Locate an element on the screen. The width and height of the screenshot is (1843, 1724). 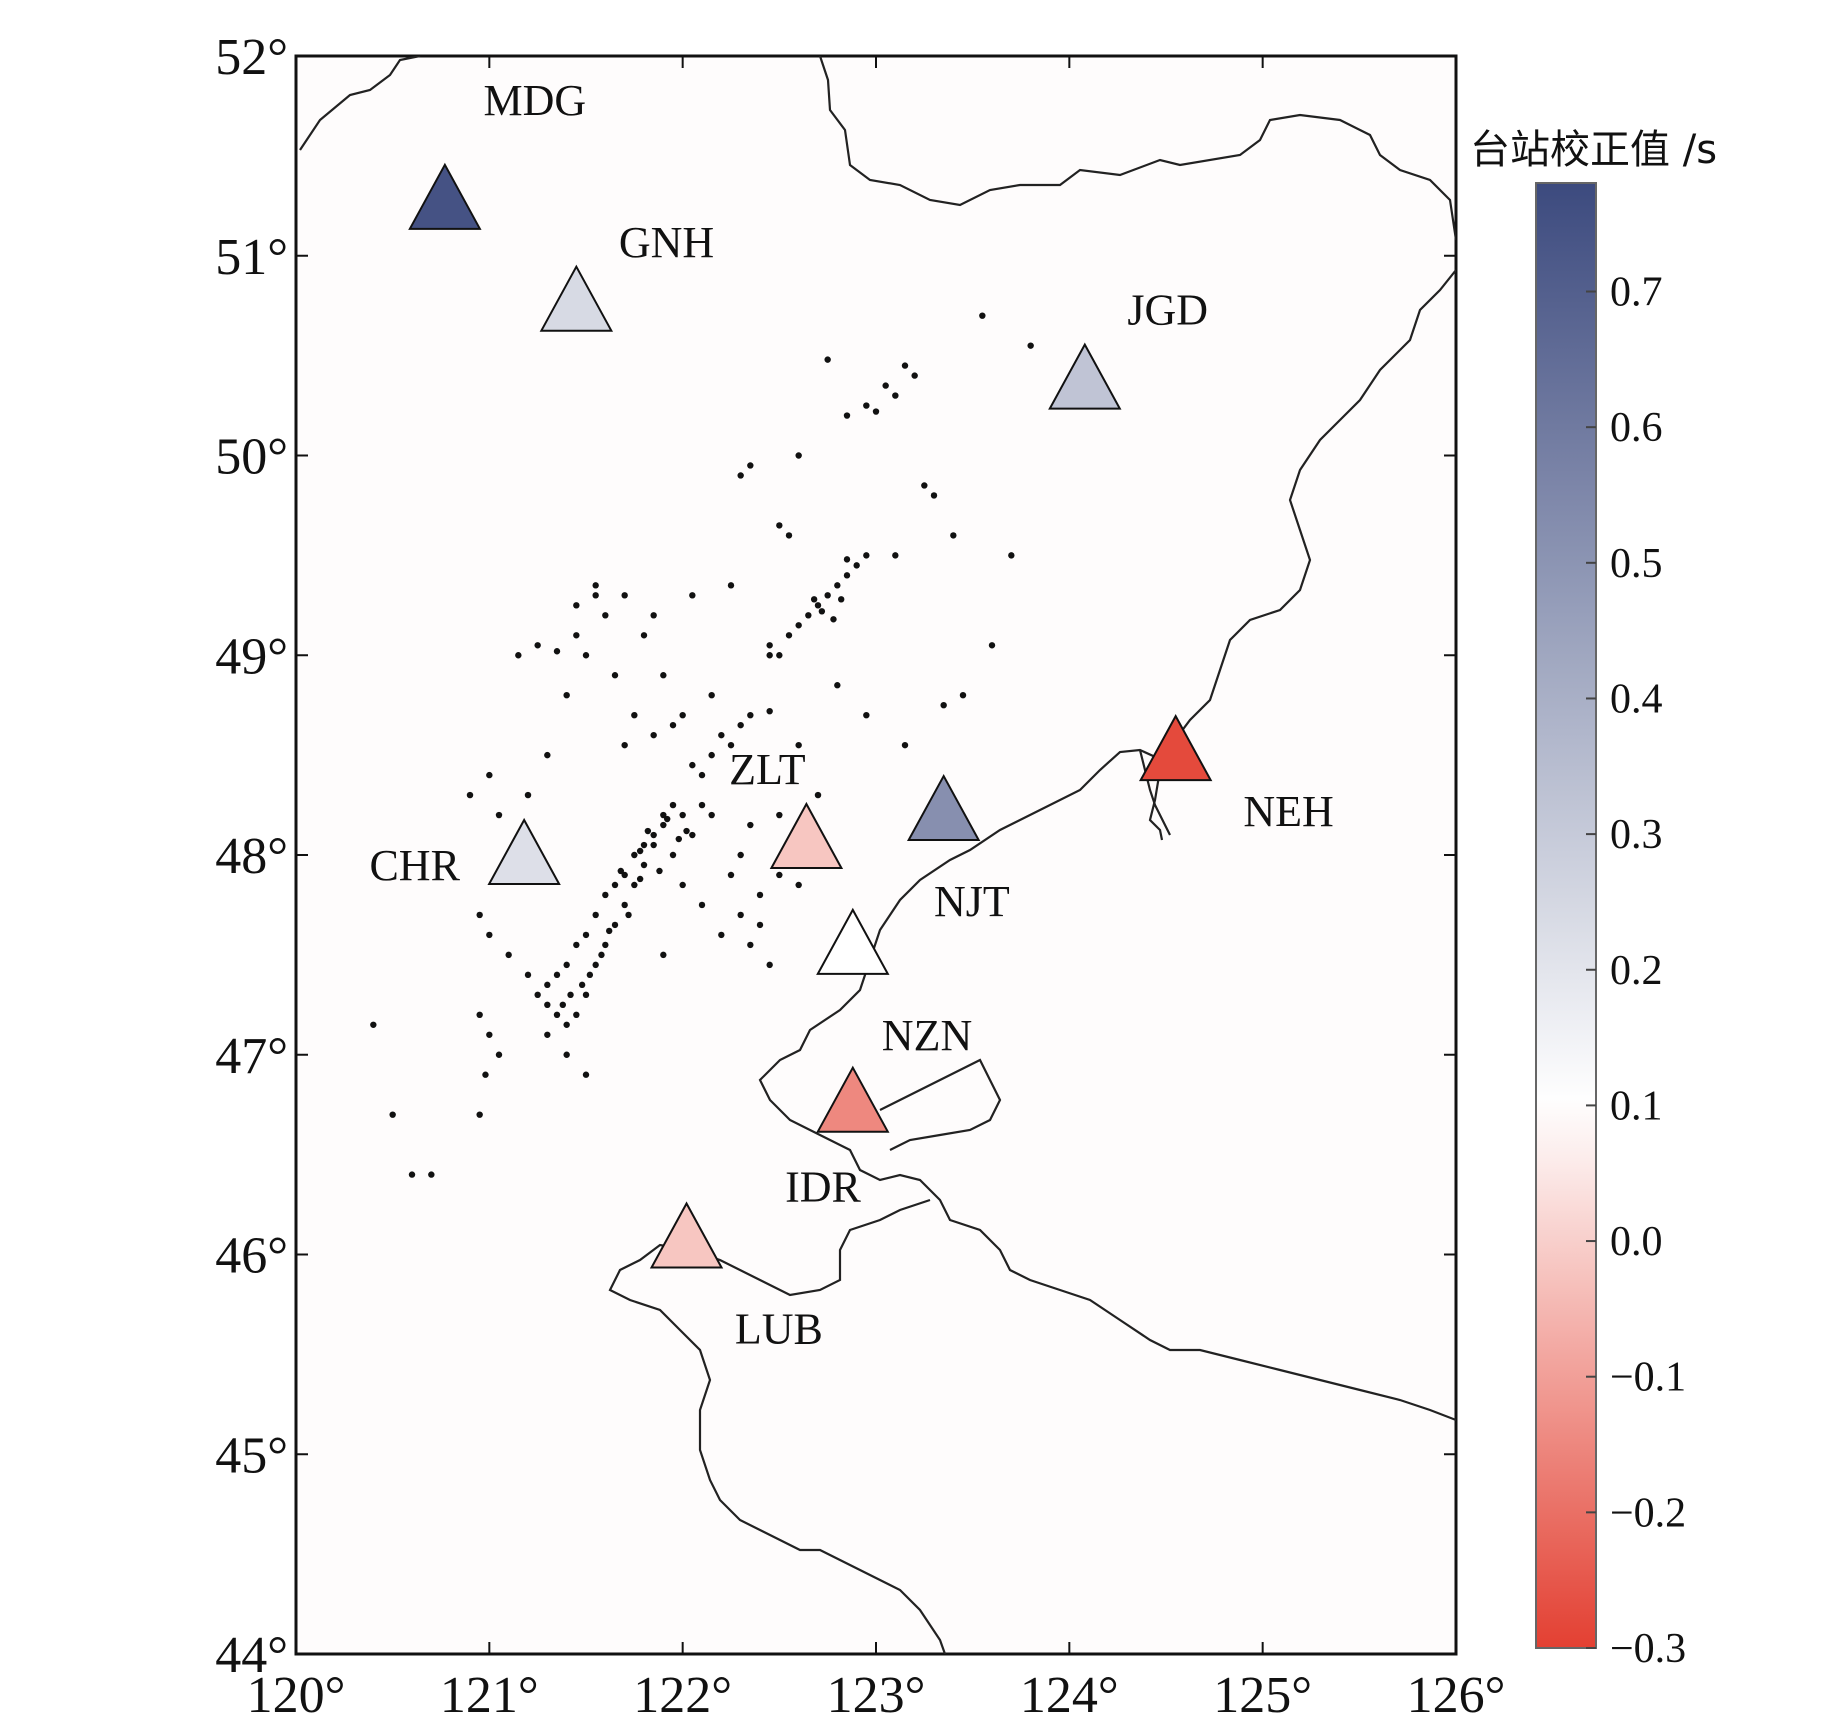
border-line-north is located at coordinates (360, 103).